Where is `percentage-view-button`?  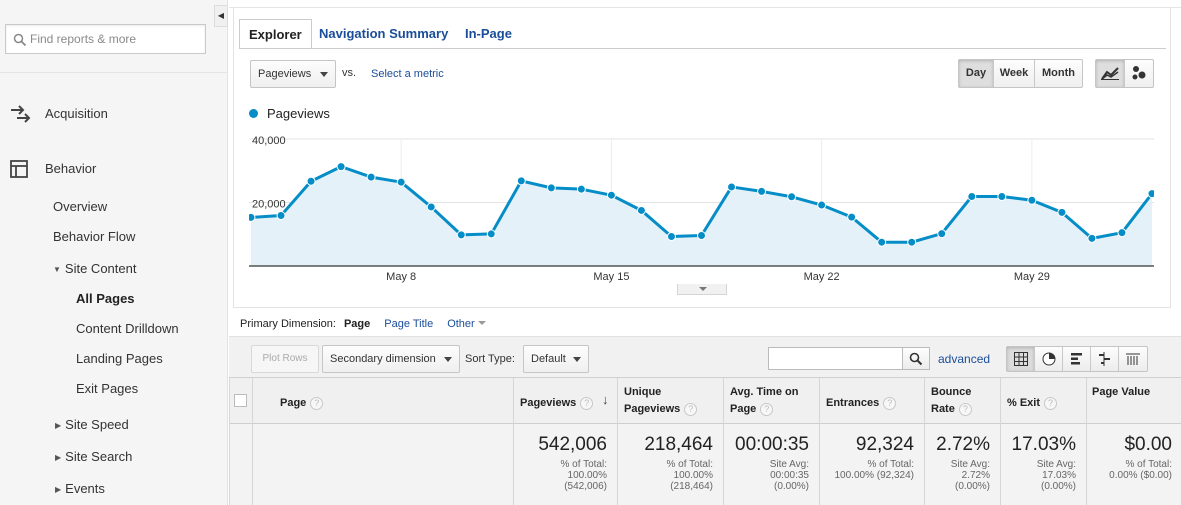 percentage-view-button is located at coordinates (1049, 359).